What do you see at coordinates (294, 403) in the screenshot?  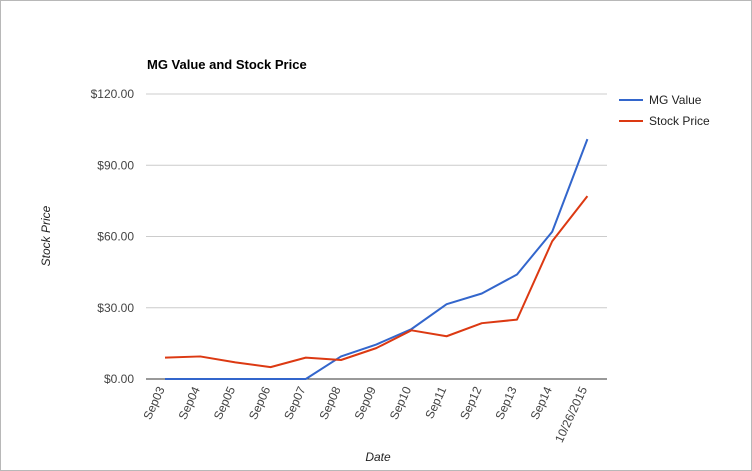 I see `x-tick-label: Sep07` at bounding box center [294, 403].